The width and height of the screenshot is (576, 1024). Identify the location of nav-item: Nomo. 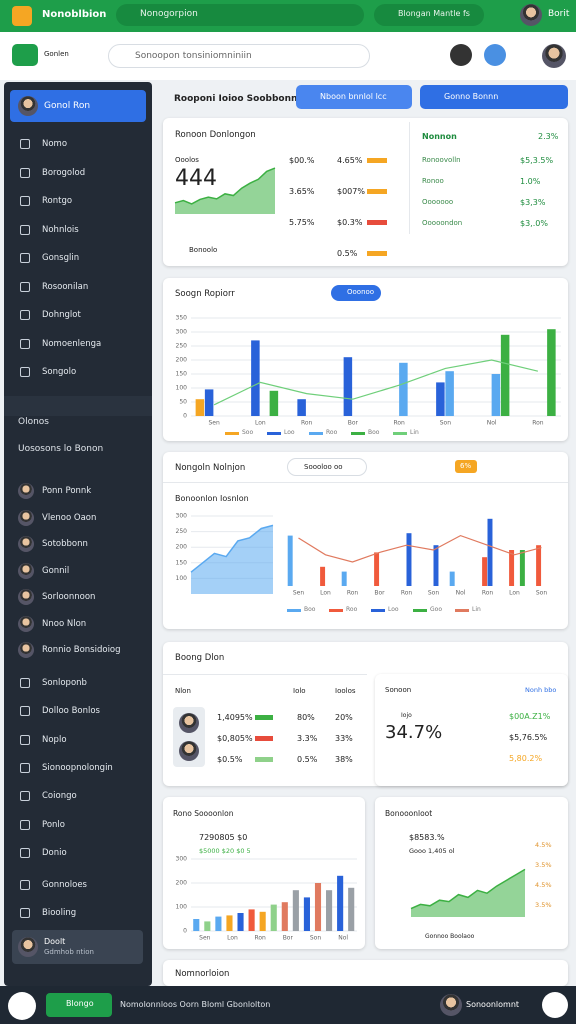
(55, 144).